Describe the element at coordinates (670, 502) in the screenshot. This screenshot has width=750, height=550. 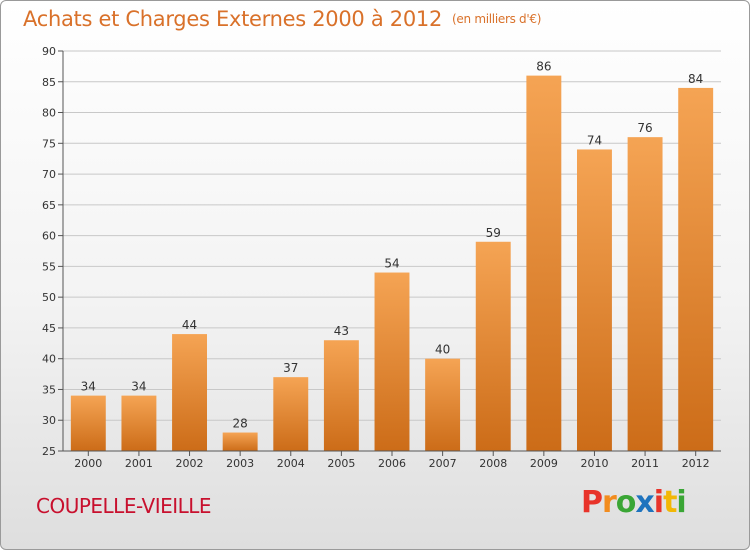
I see `logo-letter: t` at that location.